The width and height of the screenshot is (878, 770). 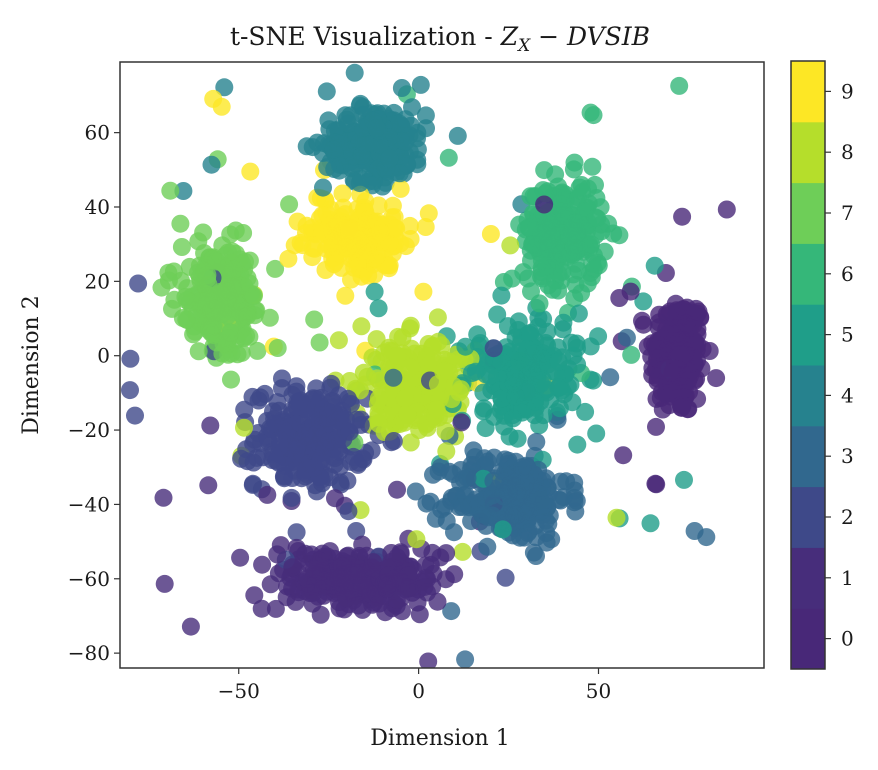 I want to click on colorbar-tick-label: 4, so click(x=847, y=395).